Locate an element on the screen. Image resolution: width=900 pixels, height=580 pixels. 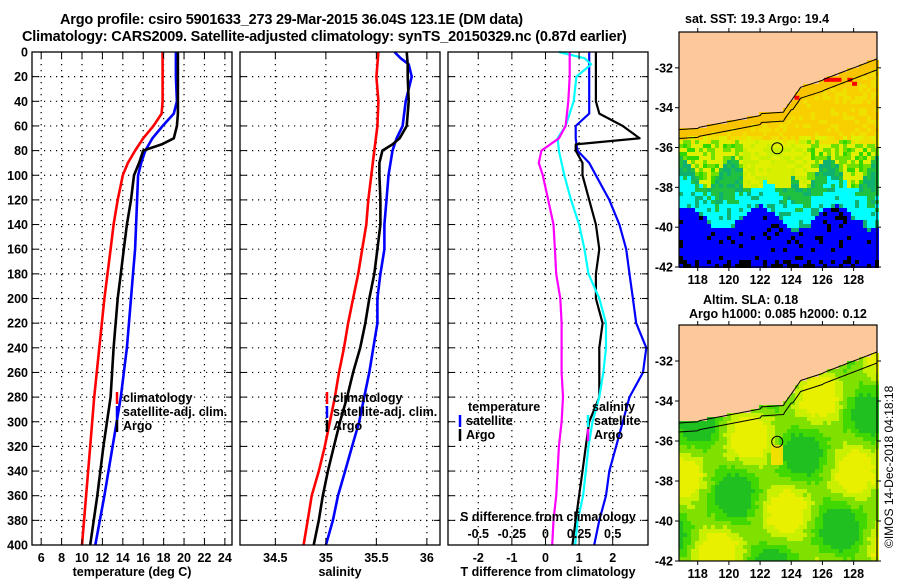
map-y-tick-label: -38 is located at coordinates (664, 482).